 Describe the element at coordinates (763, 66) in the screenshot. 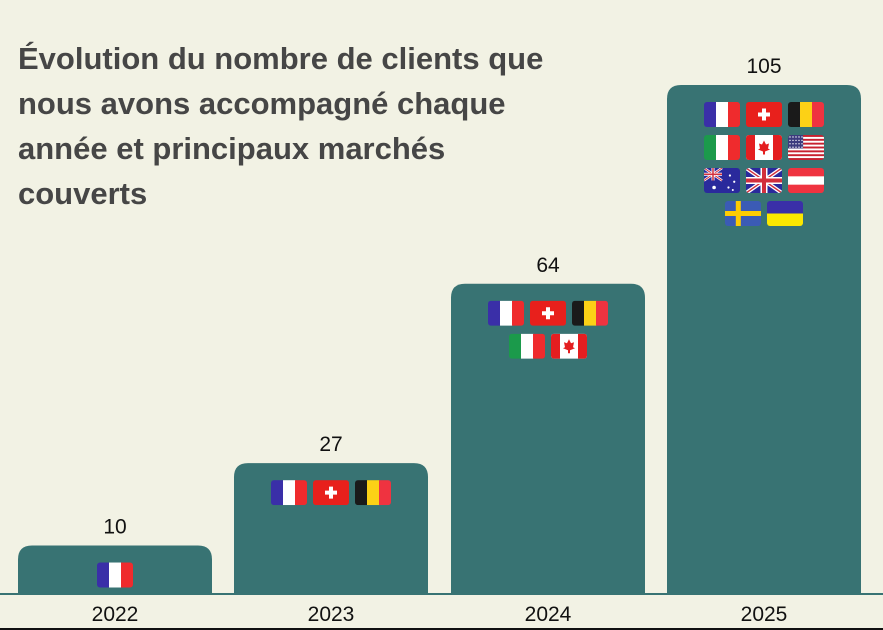

I see `value-label-2025: 105` at that location.